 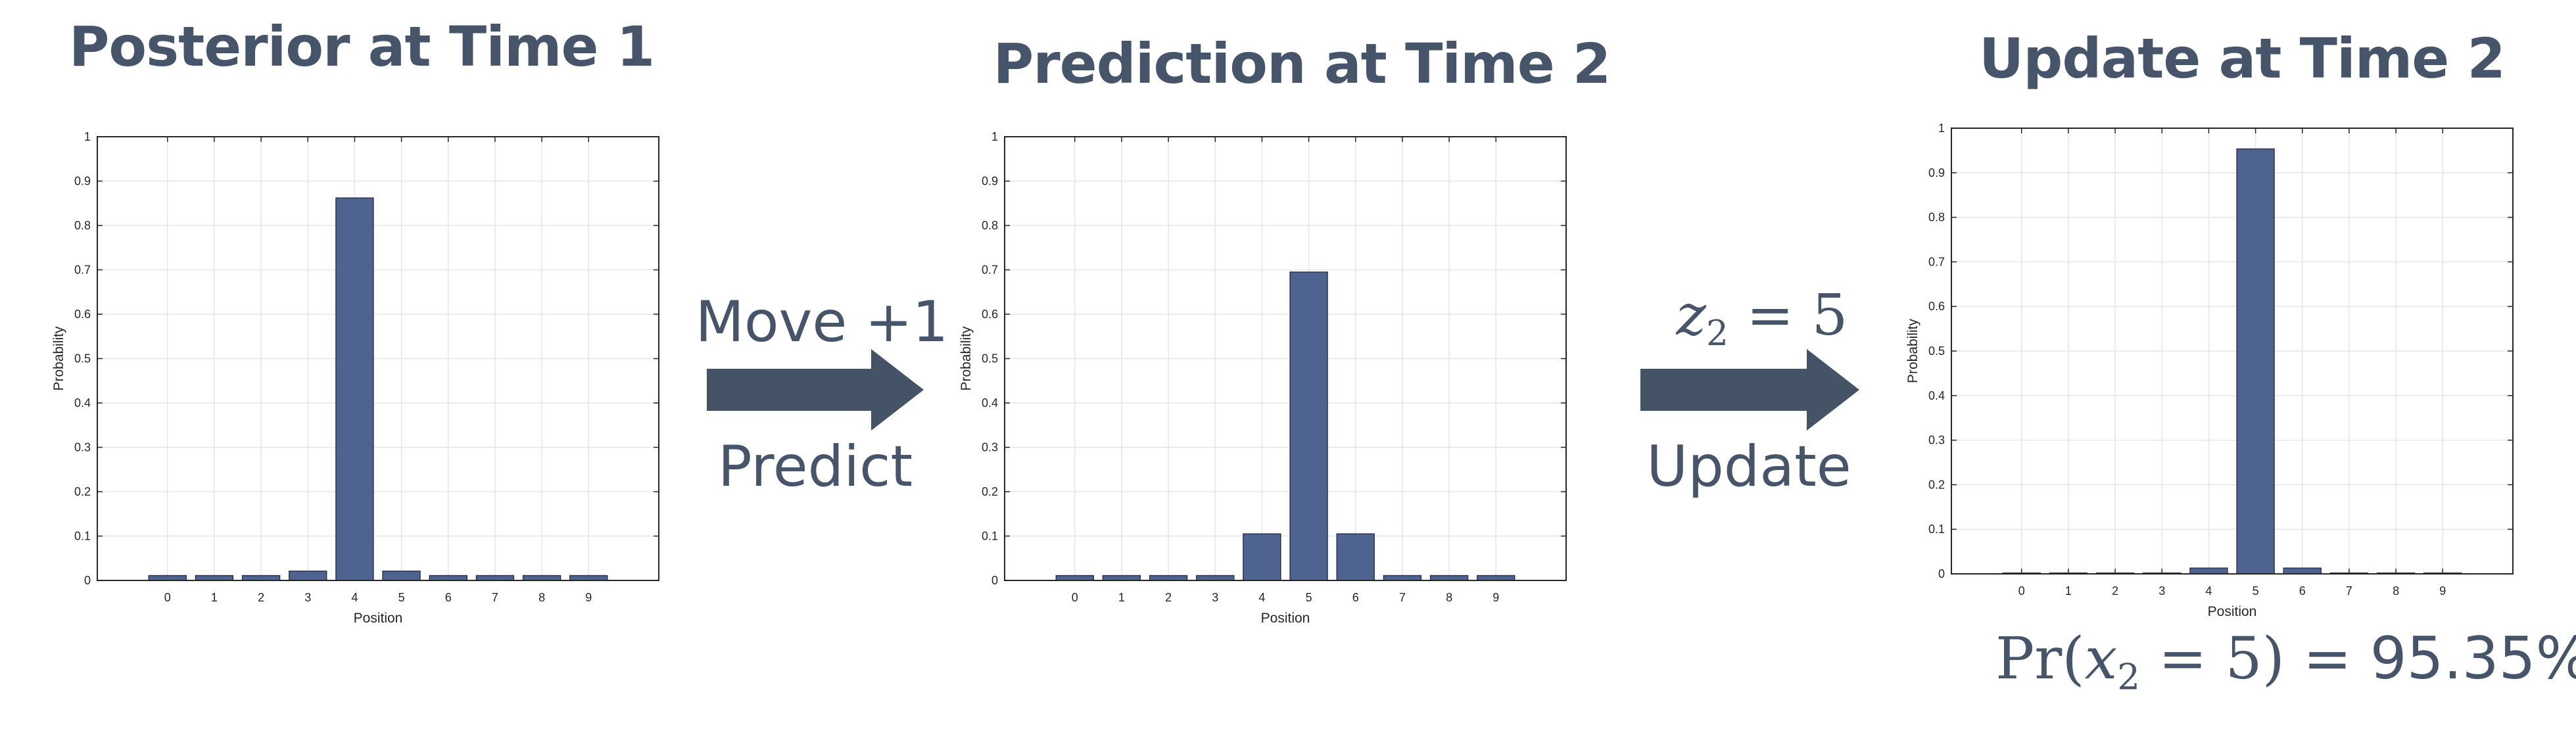 I want to click on measurement-var: z, so click(x=1691, y=315).